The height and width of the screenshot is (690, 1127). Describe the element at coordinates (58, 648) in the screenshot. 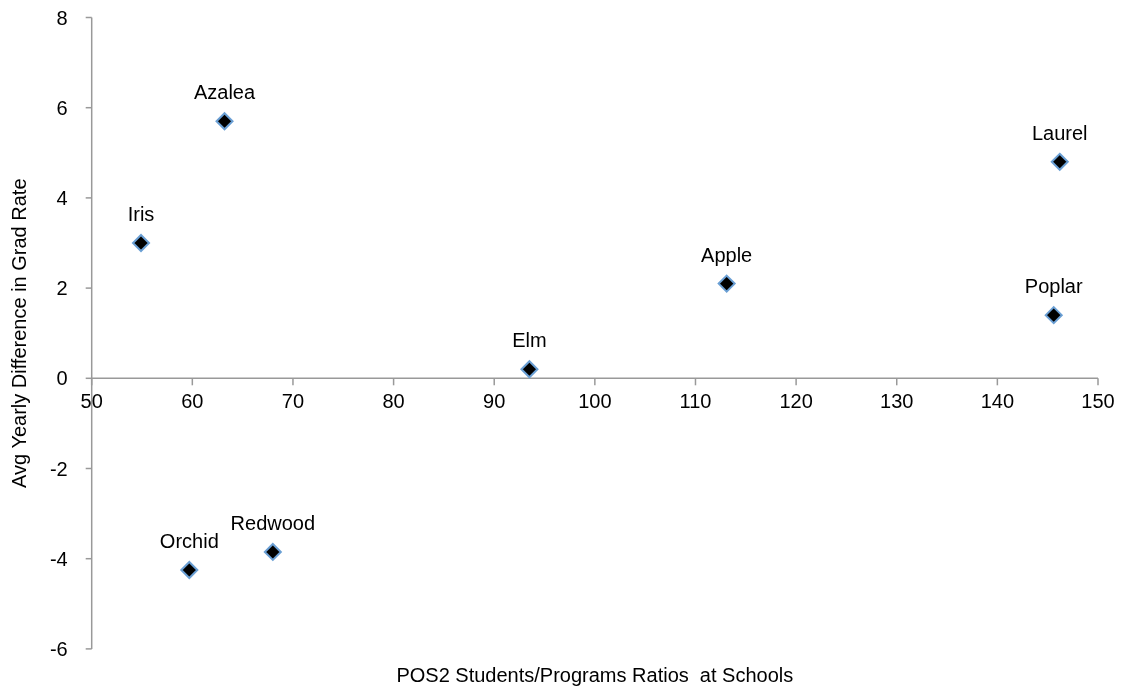

I see `y-tick-label: -6` at that location.